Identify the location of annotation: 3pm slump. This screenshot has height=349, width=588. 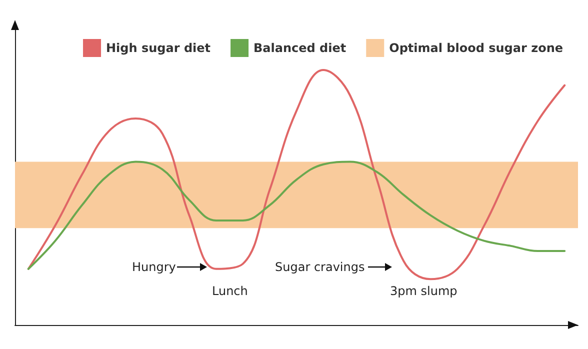
(424, 291).